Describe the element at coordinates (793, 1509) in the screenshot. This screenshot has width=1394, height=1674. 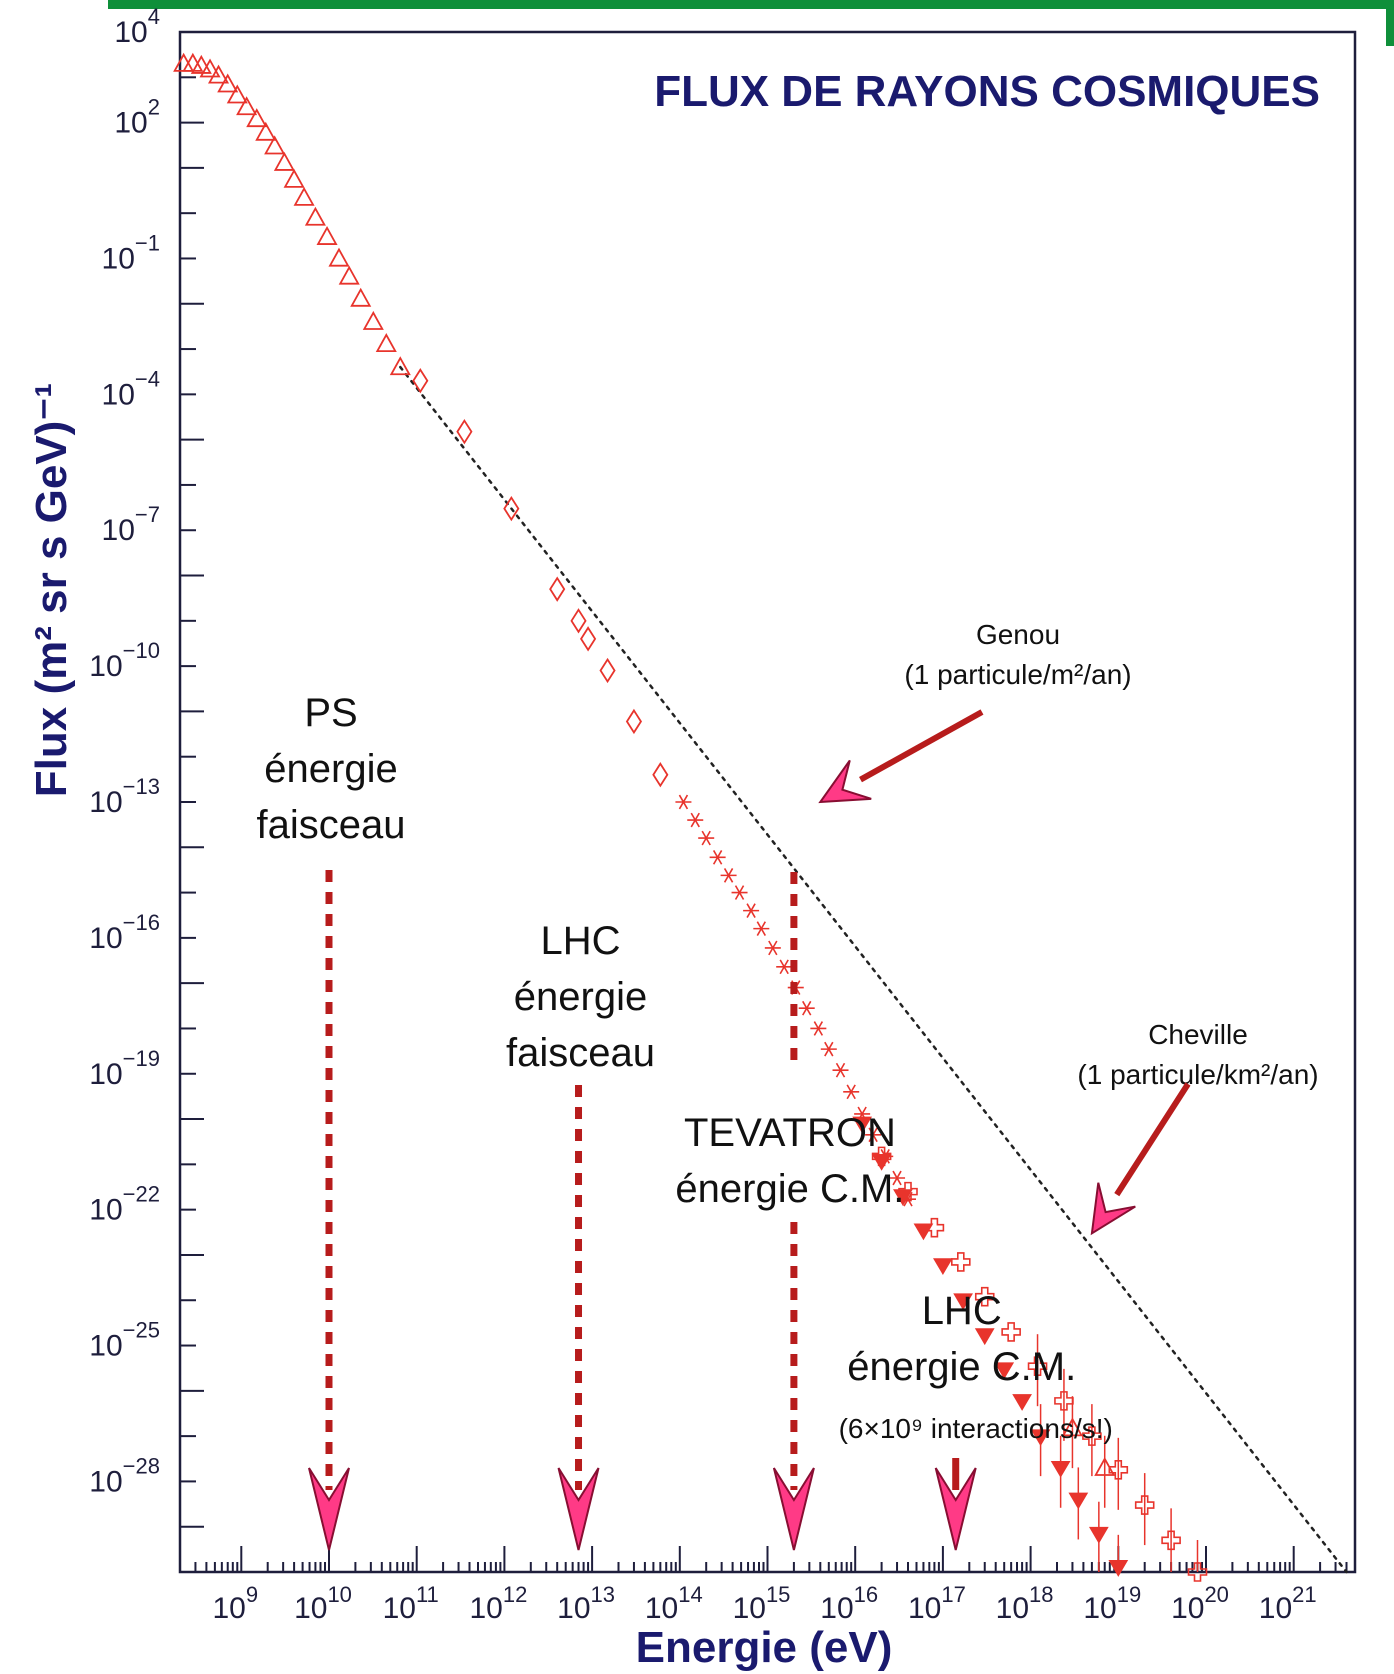
I see `arrow-tevatron-head` at that location.